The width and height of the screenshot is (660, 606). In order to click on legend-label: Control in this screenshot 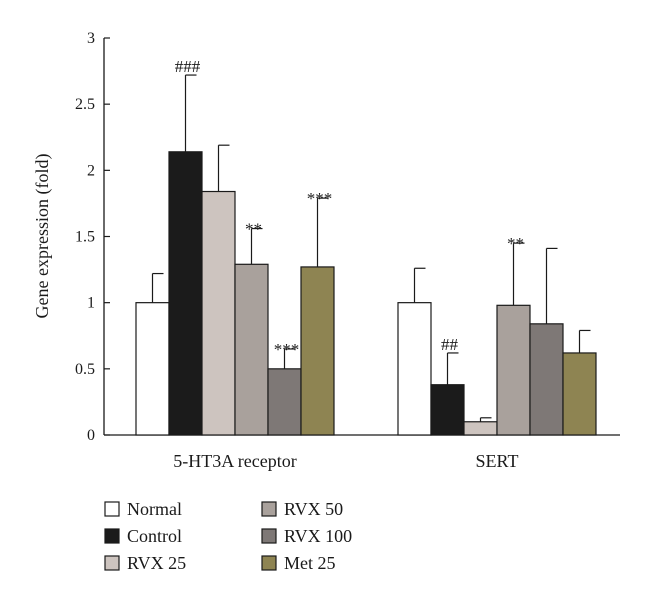, I will do `click(154, 536)`.